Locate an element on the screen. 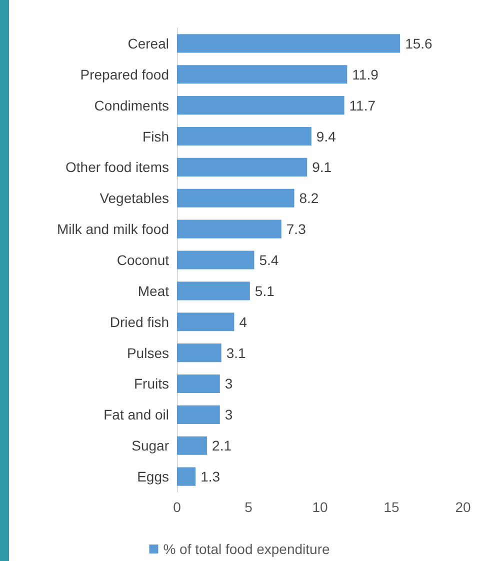 Image resolution: width=479 pixels, height=561 pixels. y-tick-label: Milk and milk food is located at coordinates (112, 229).